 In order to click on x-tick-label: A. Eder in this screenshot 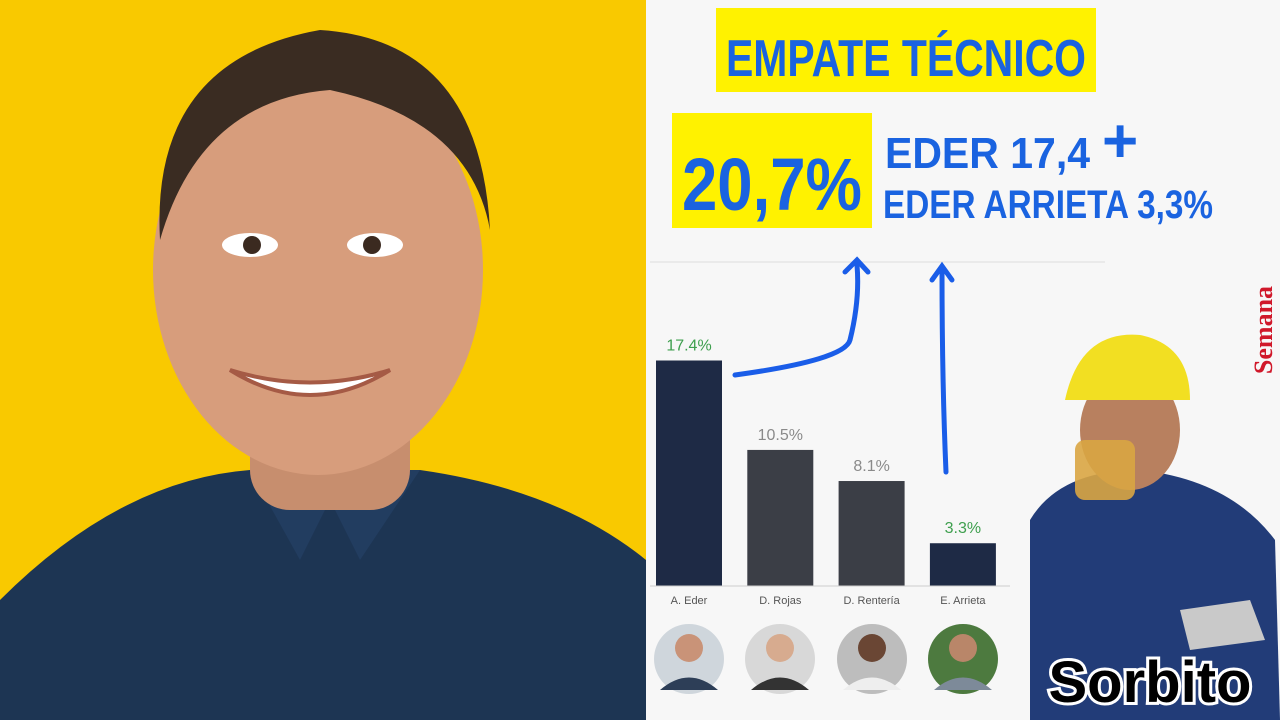, I will do `click(689, 601)`.